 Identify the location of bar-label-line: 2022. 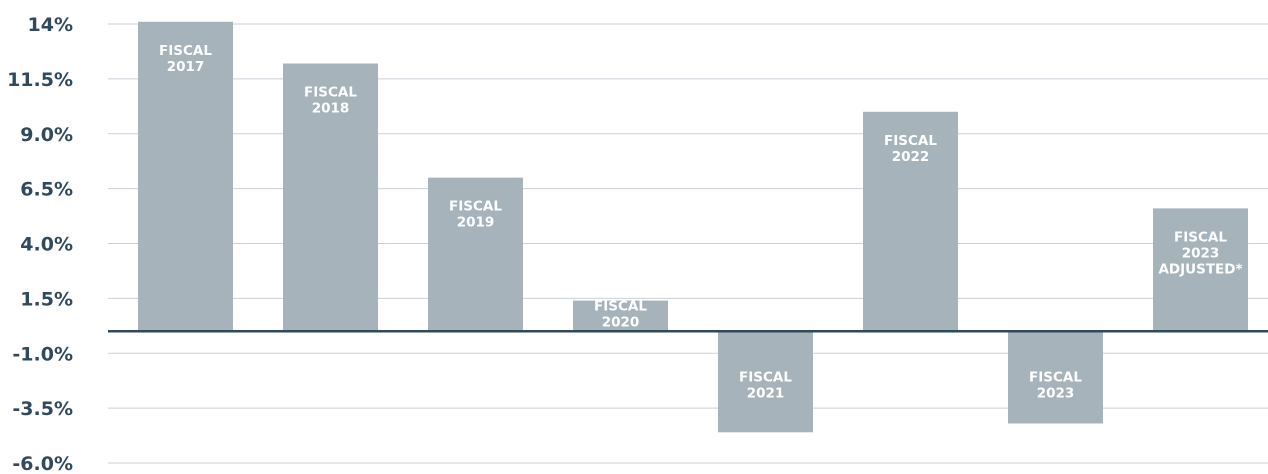
(911, 157).